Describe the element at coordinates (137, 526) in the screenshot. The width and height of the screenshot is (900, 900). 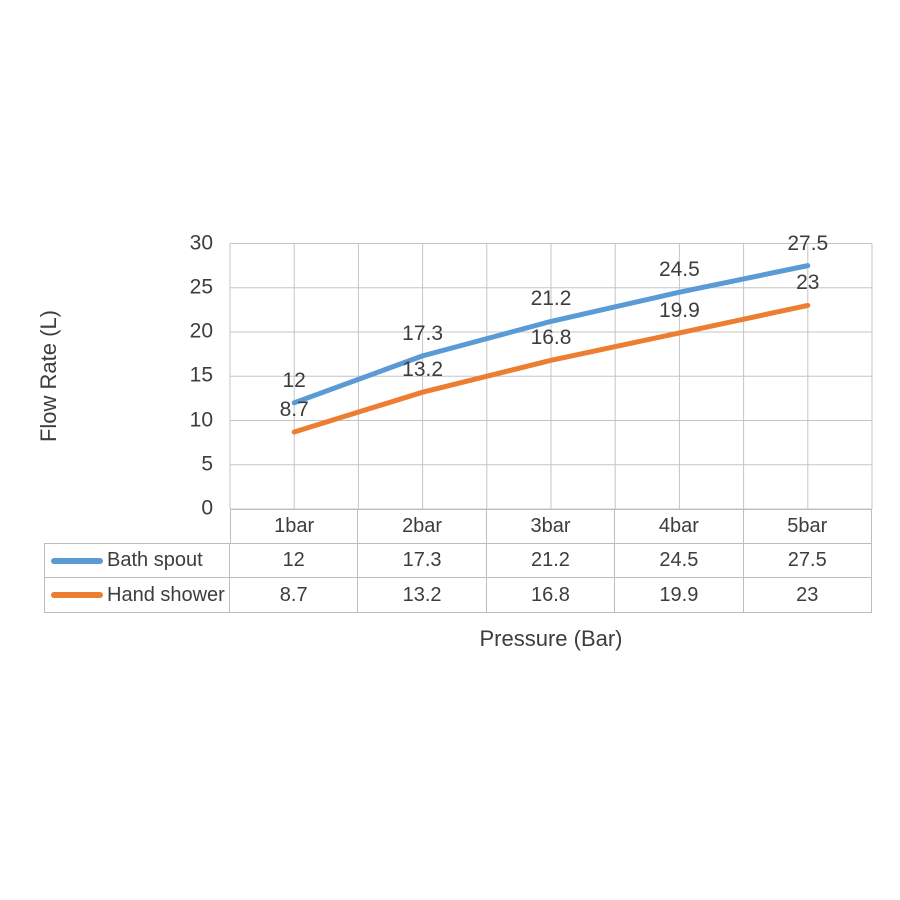
I see `table-corner-blank` at that location.